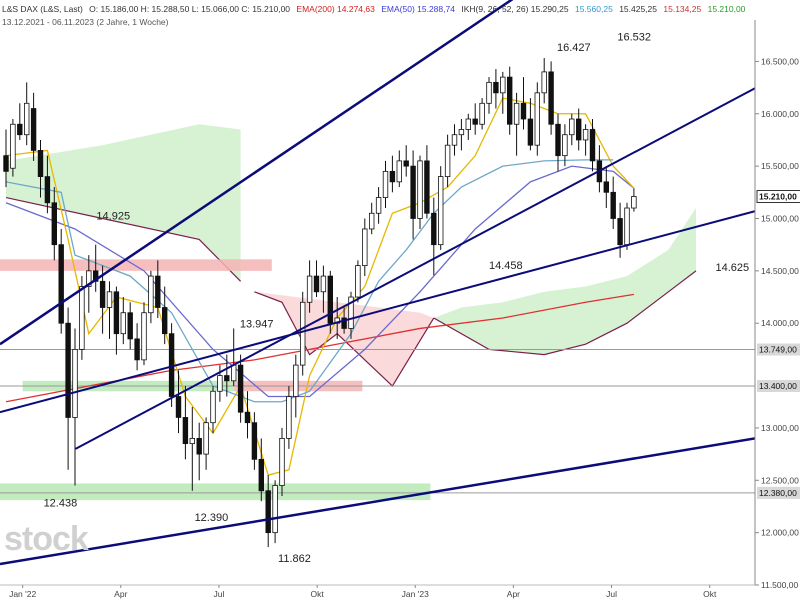 The height and width of the screenshot is (605, 800). I want to click on x-tick-label: Jan '22, so click(22, 594).